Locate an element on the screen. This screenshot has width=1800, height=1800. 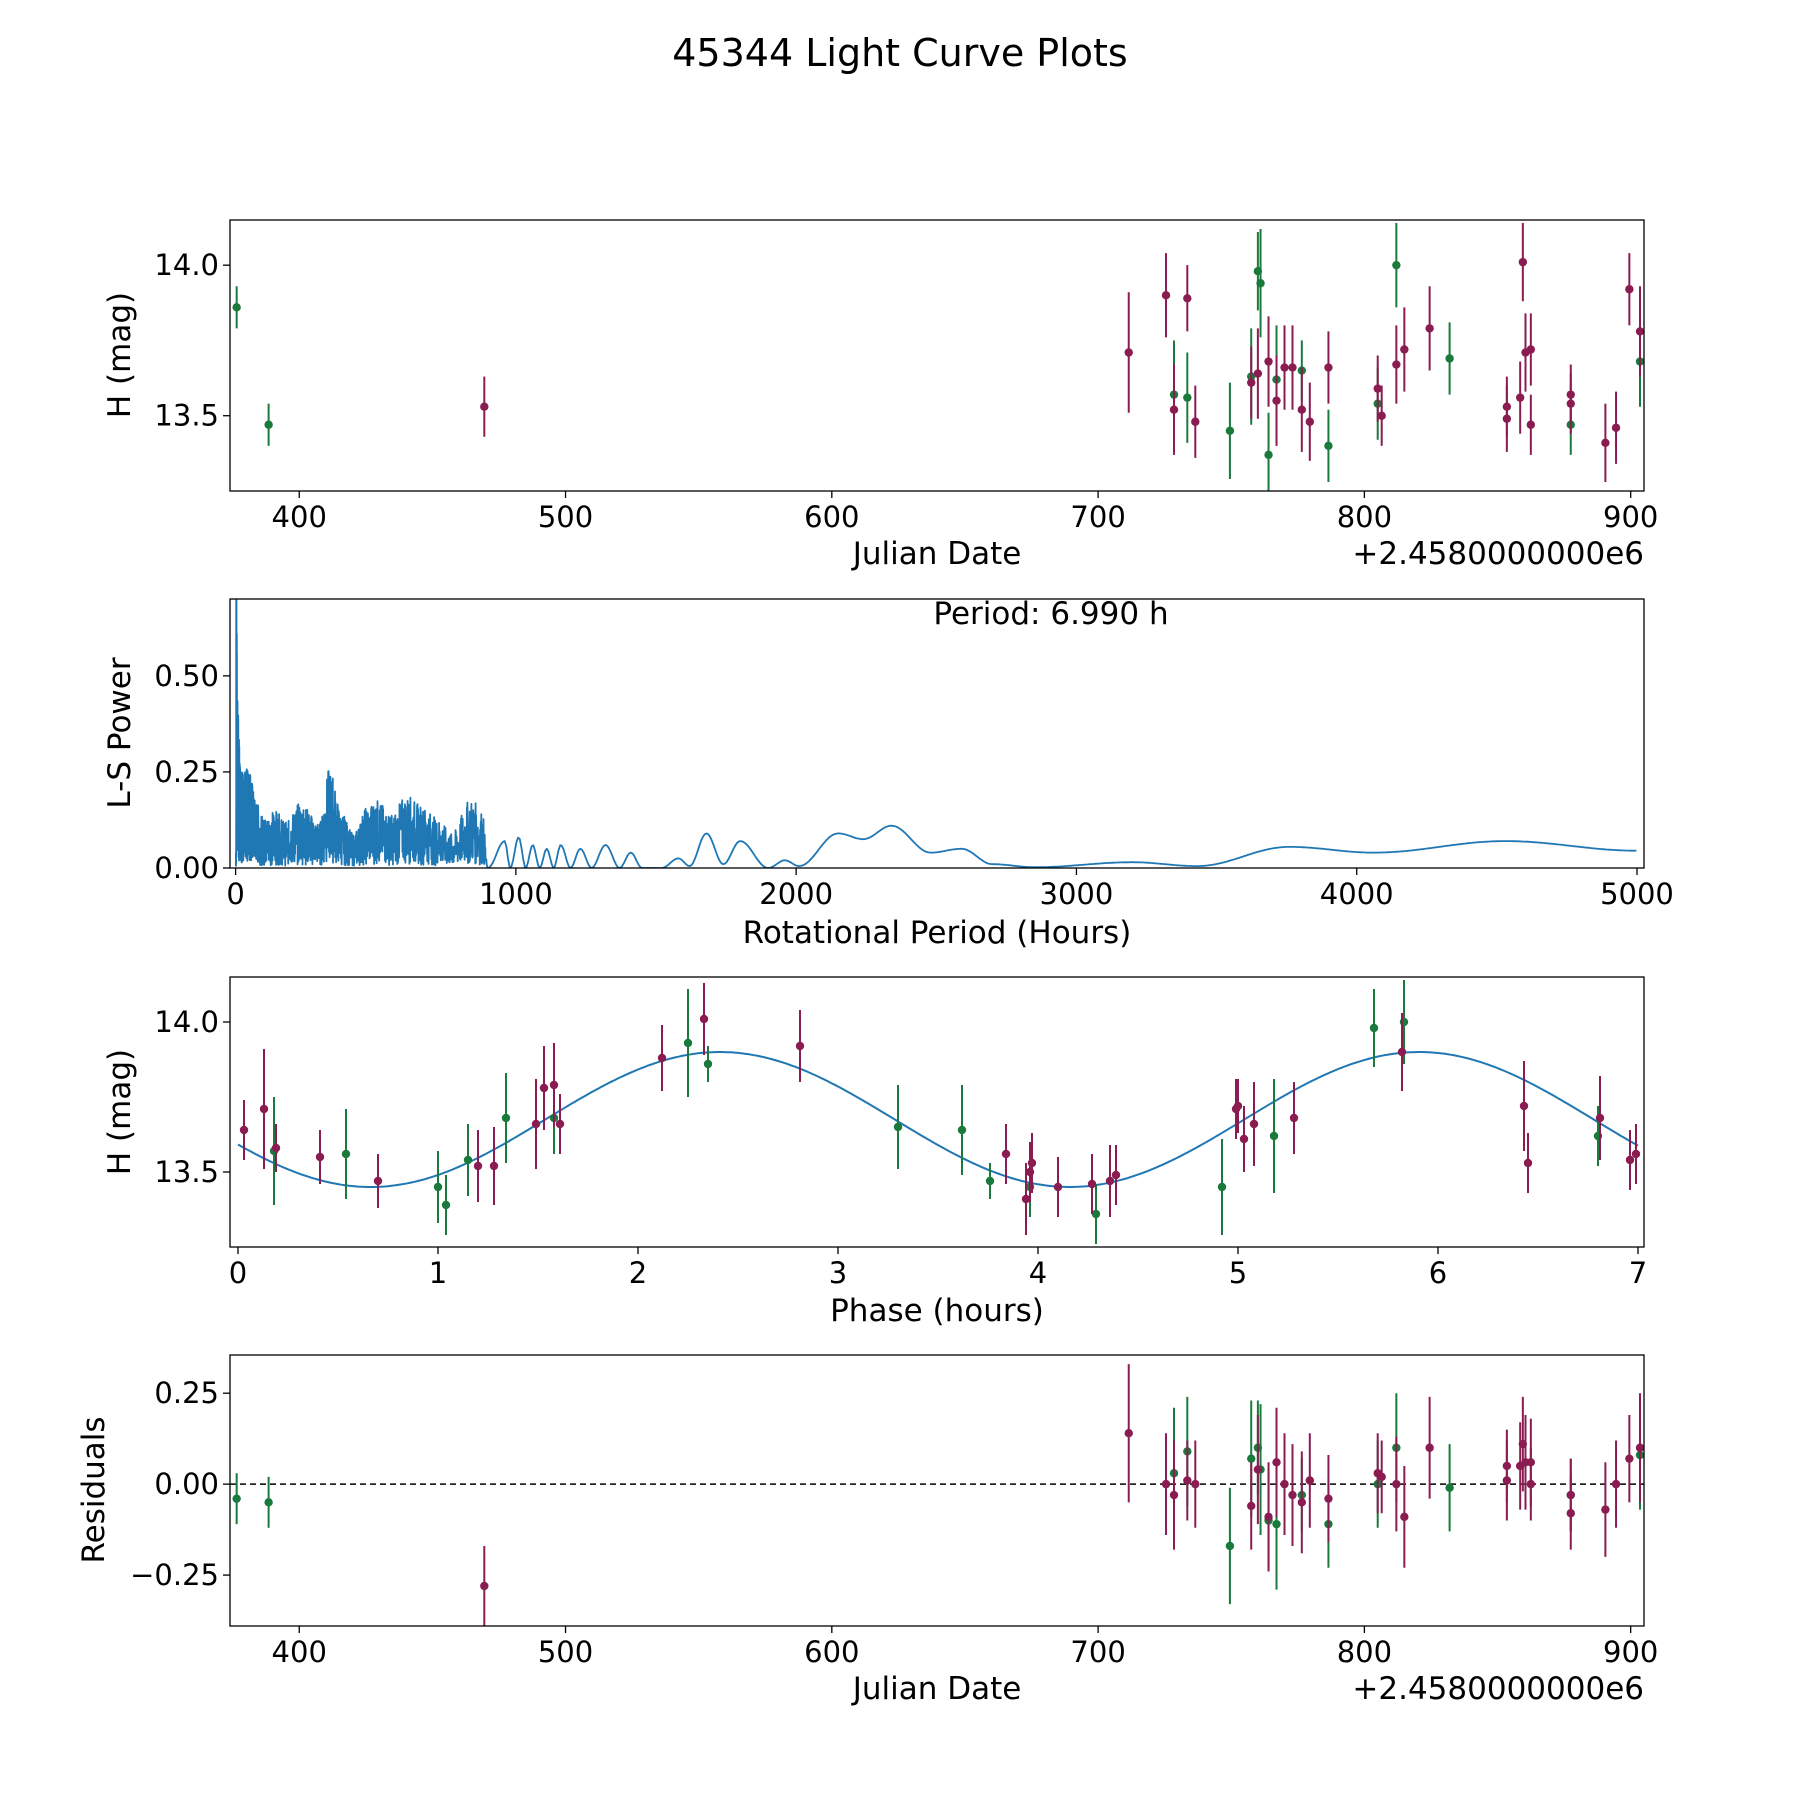
ls-xtick-label: 1000 is located at coordinates (516, 894).